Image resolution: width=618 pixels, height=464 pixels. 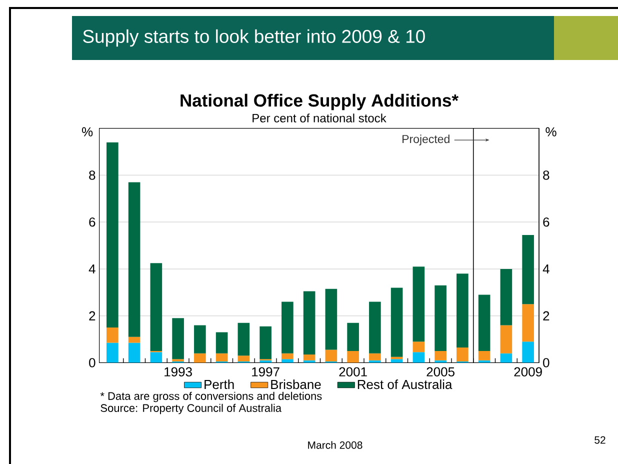 What do you see at coordinates (92, 222) in the screenshot?
I see `y-tick-label: 6` at bounding box center [92, 222].